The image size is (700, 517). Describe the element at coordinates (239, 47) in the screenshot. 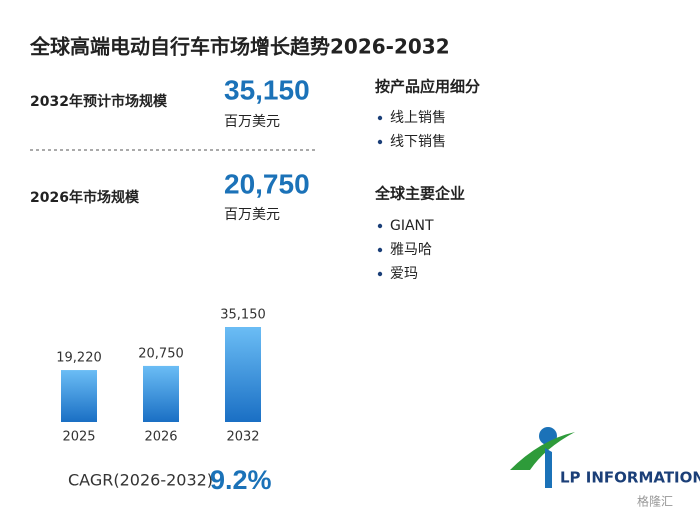

I see `page-title: 全球高端电动自行车市场增长趋势2026-2032` at that location.